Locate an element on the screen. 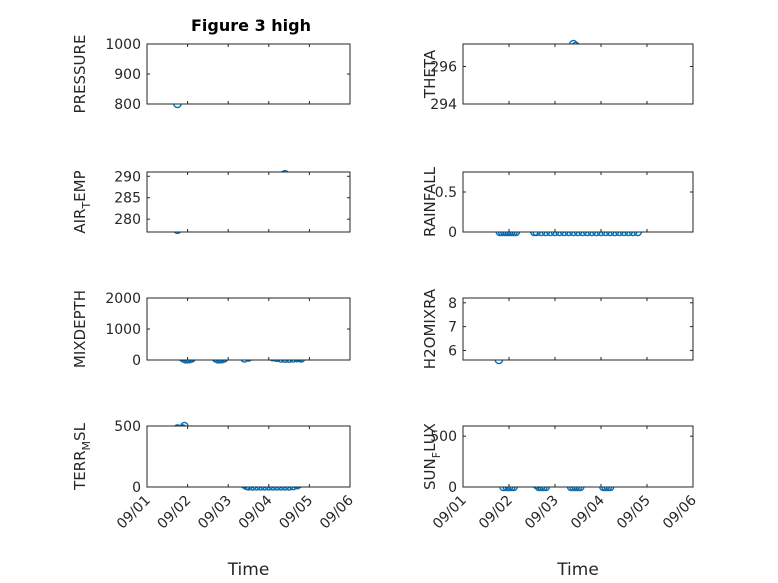  subplot-pressure: 800 900 1000 PRESSURE is located at coordinates (211, 74).